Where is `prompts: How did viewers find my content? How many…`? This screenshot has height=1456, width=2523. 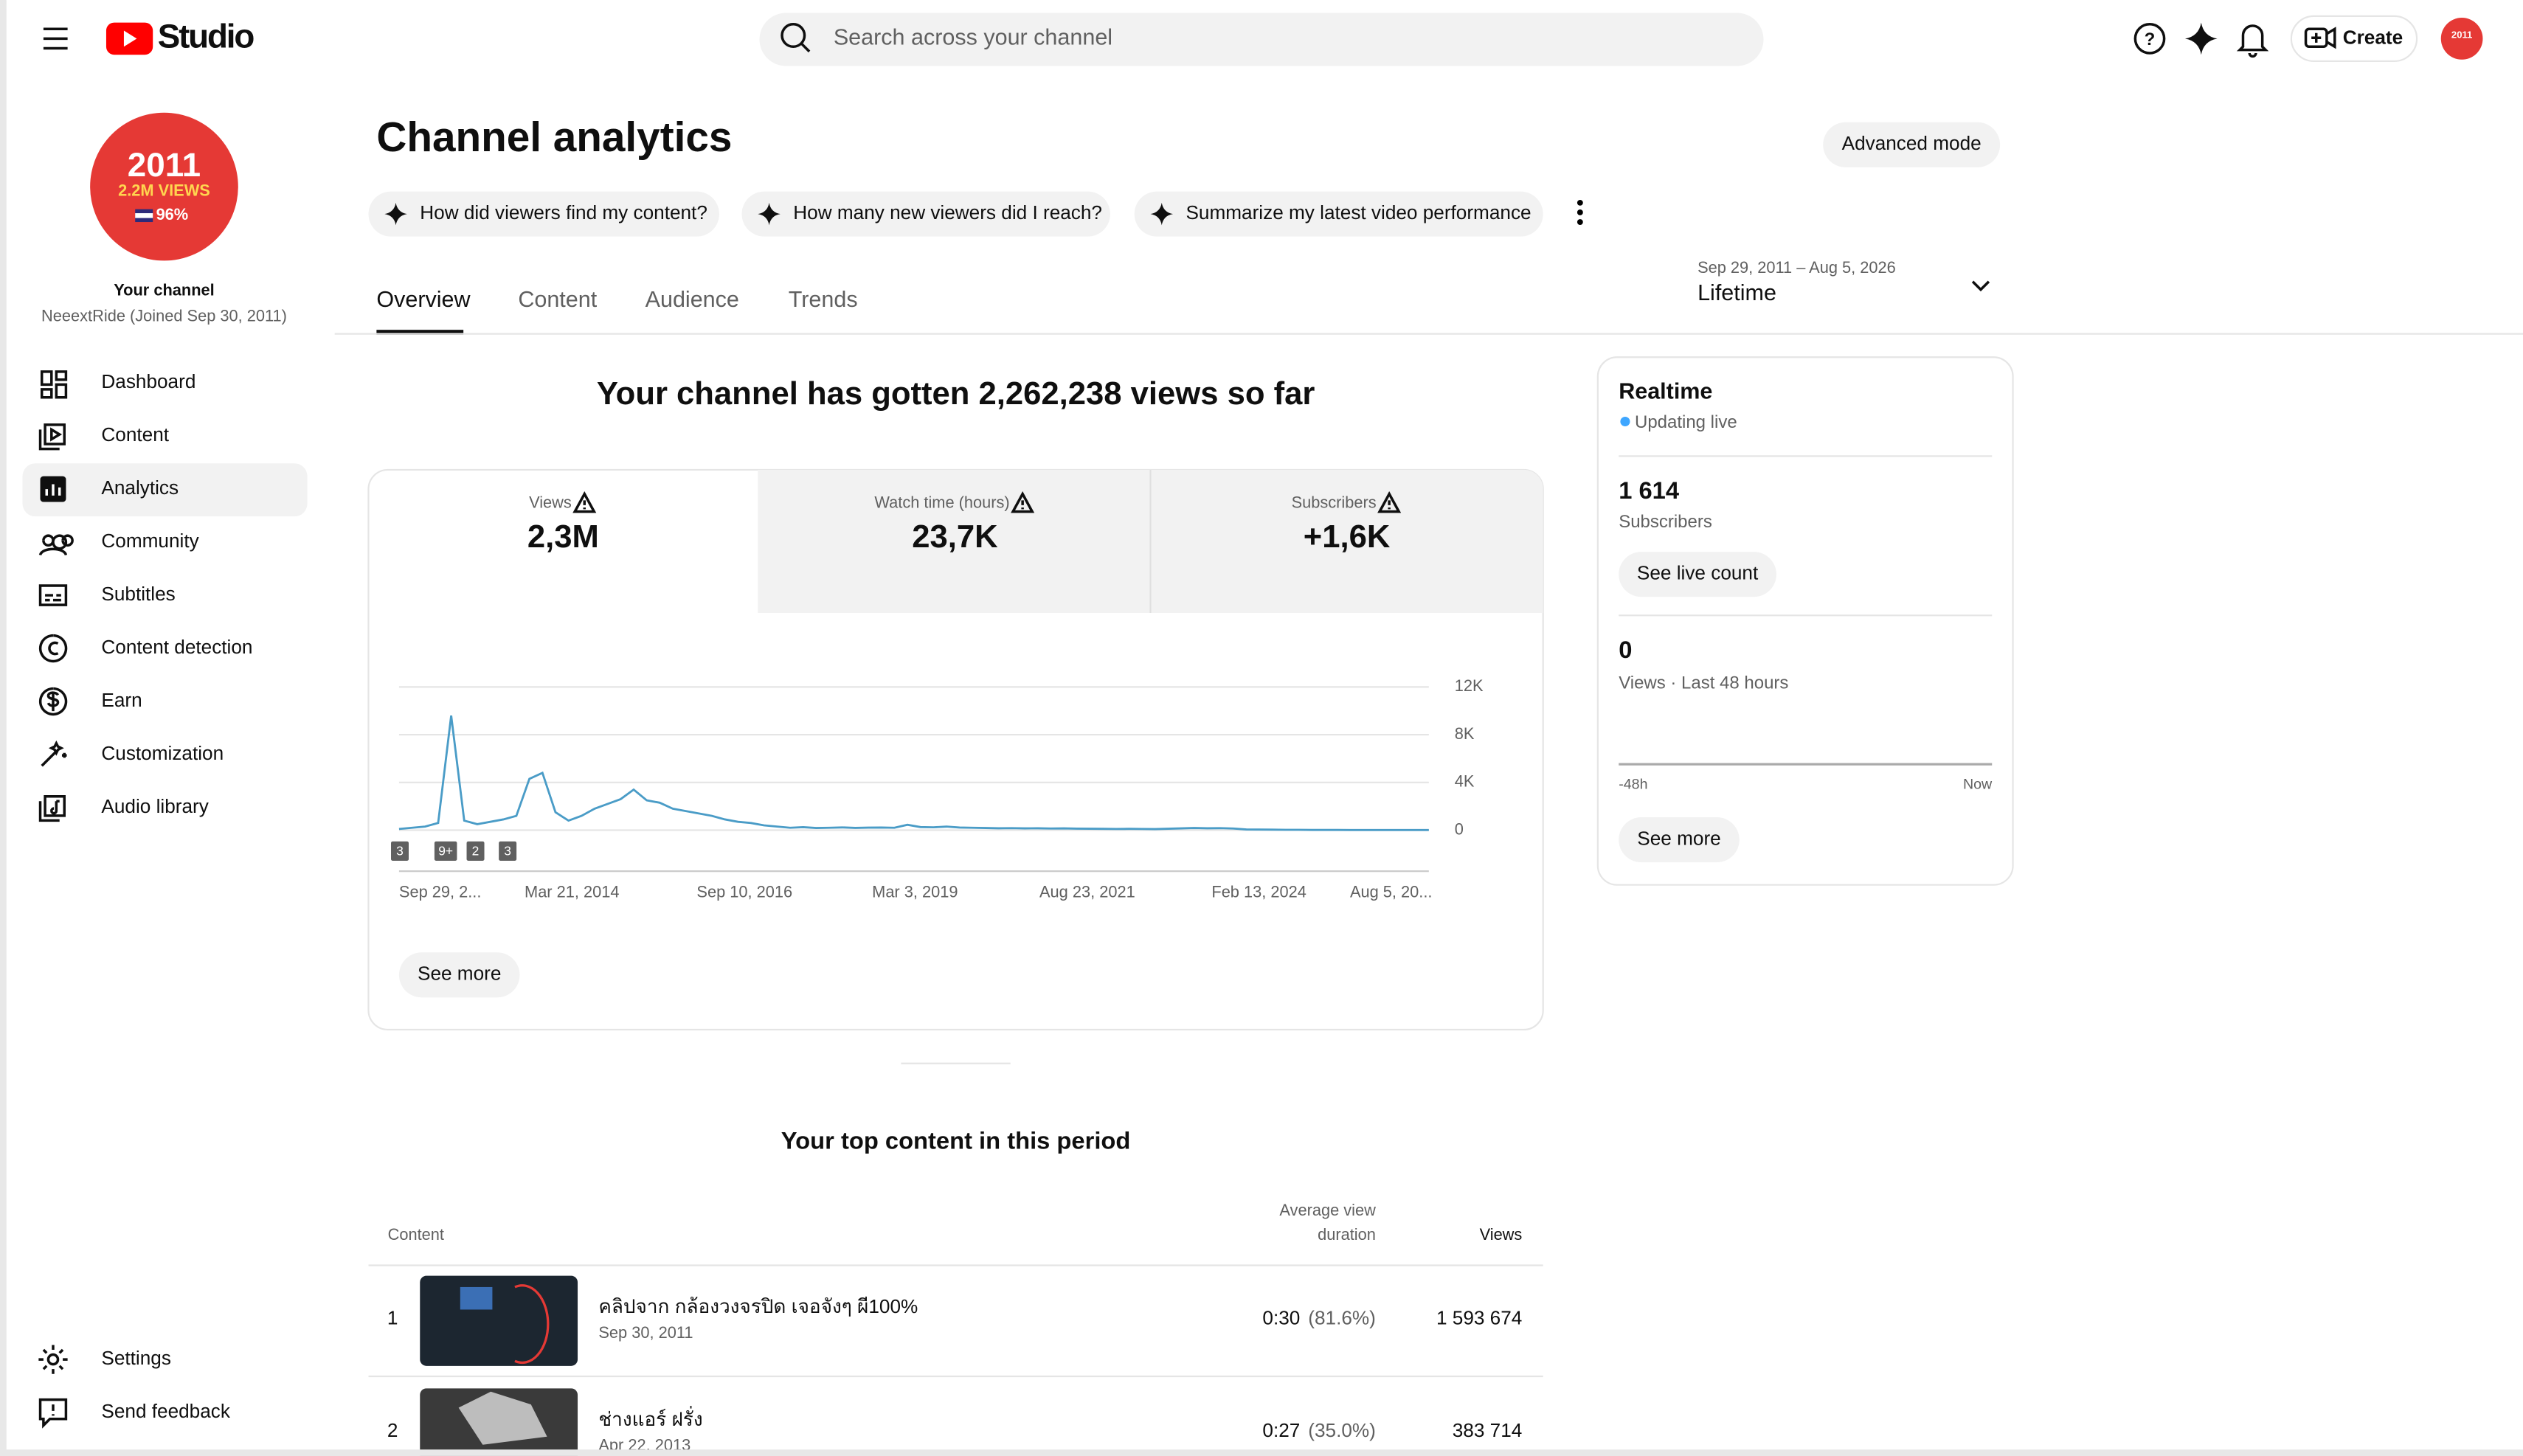 prompts: How did viewers find my content? How many… is located at coordinates (955, 214).